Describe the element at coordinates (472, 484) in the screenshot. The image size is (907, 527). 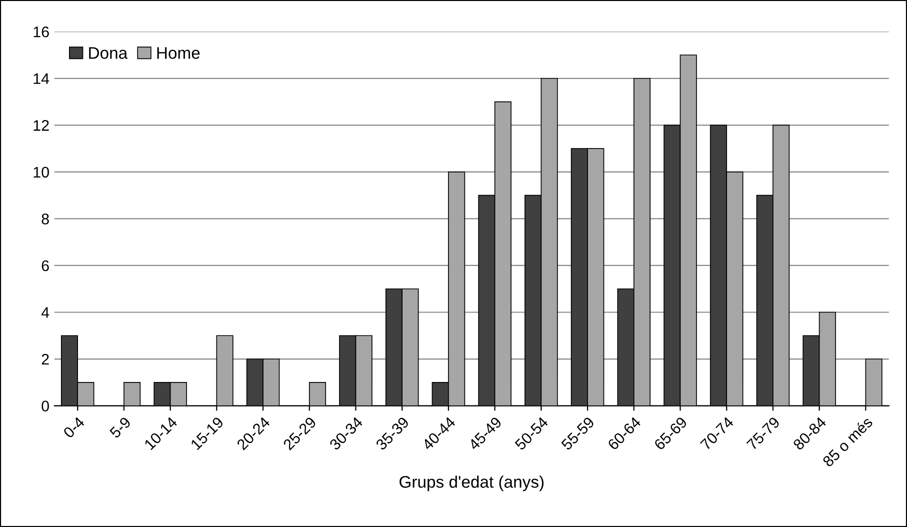
I see `x-axis-title: Grups d'edat (anys)` at that location.